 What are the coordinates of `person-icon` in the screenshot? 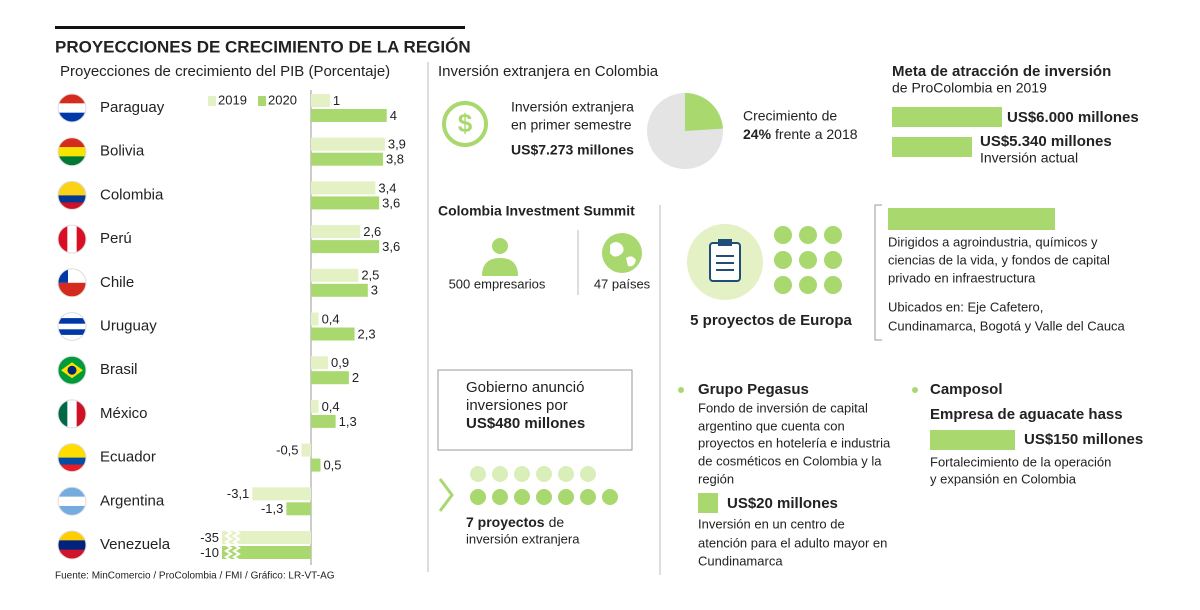 It's located at (500, 257).